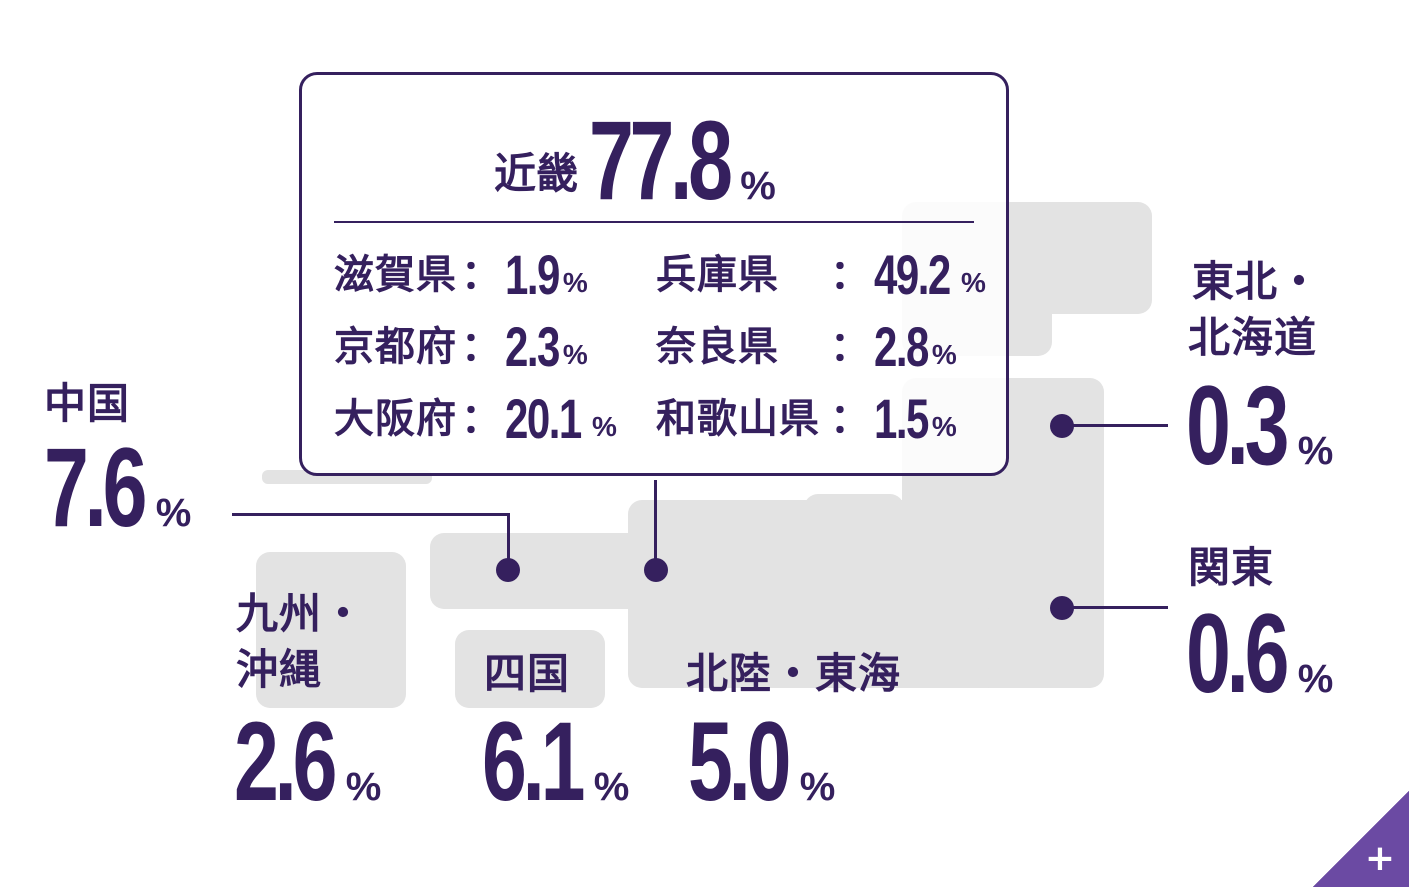  I want to click on kyushu-value-group: 2.6%, so click(307, 762).